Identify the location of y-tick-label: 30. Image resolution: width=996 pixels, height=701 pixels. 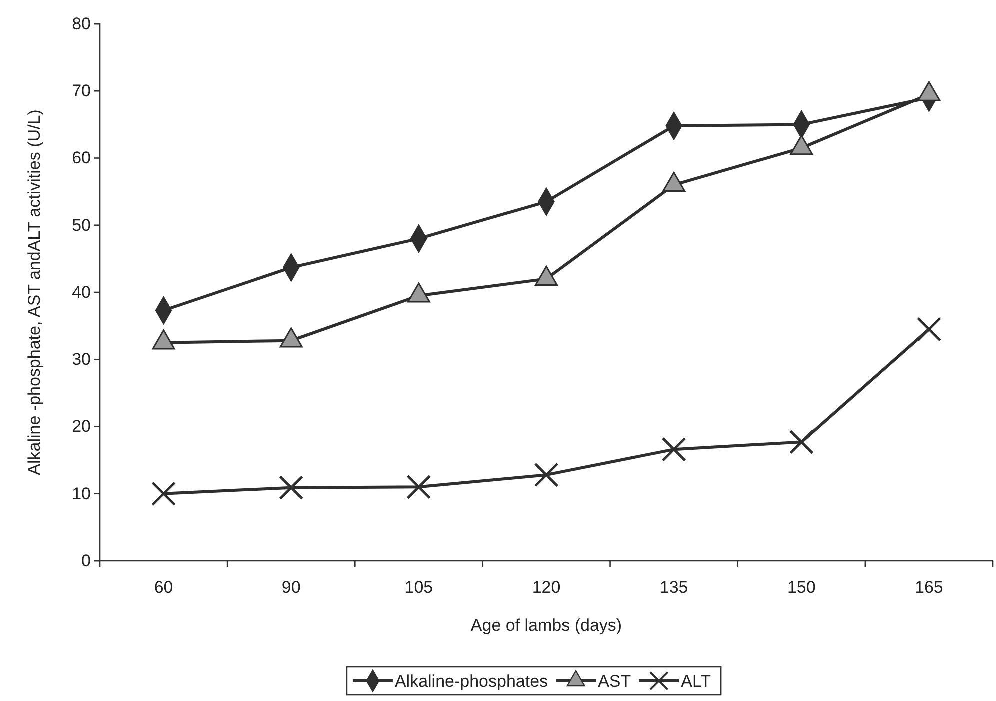
(81, 360).